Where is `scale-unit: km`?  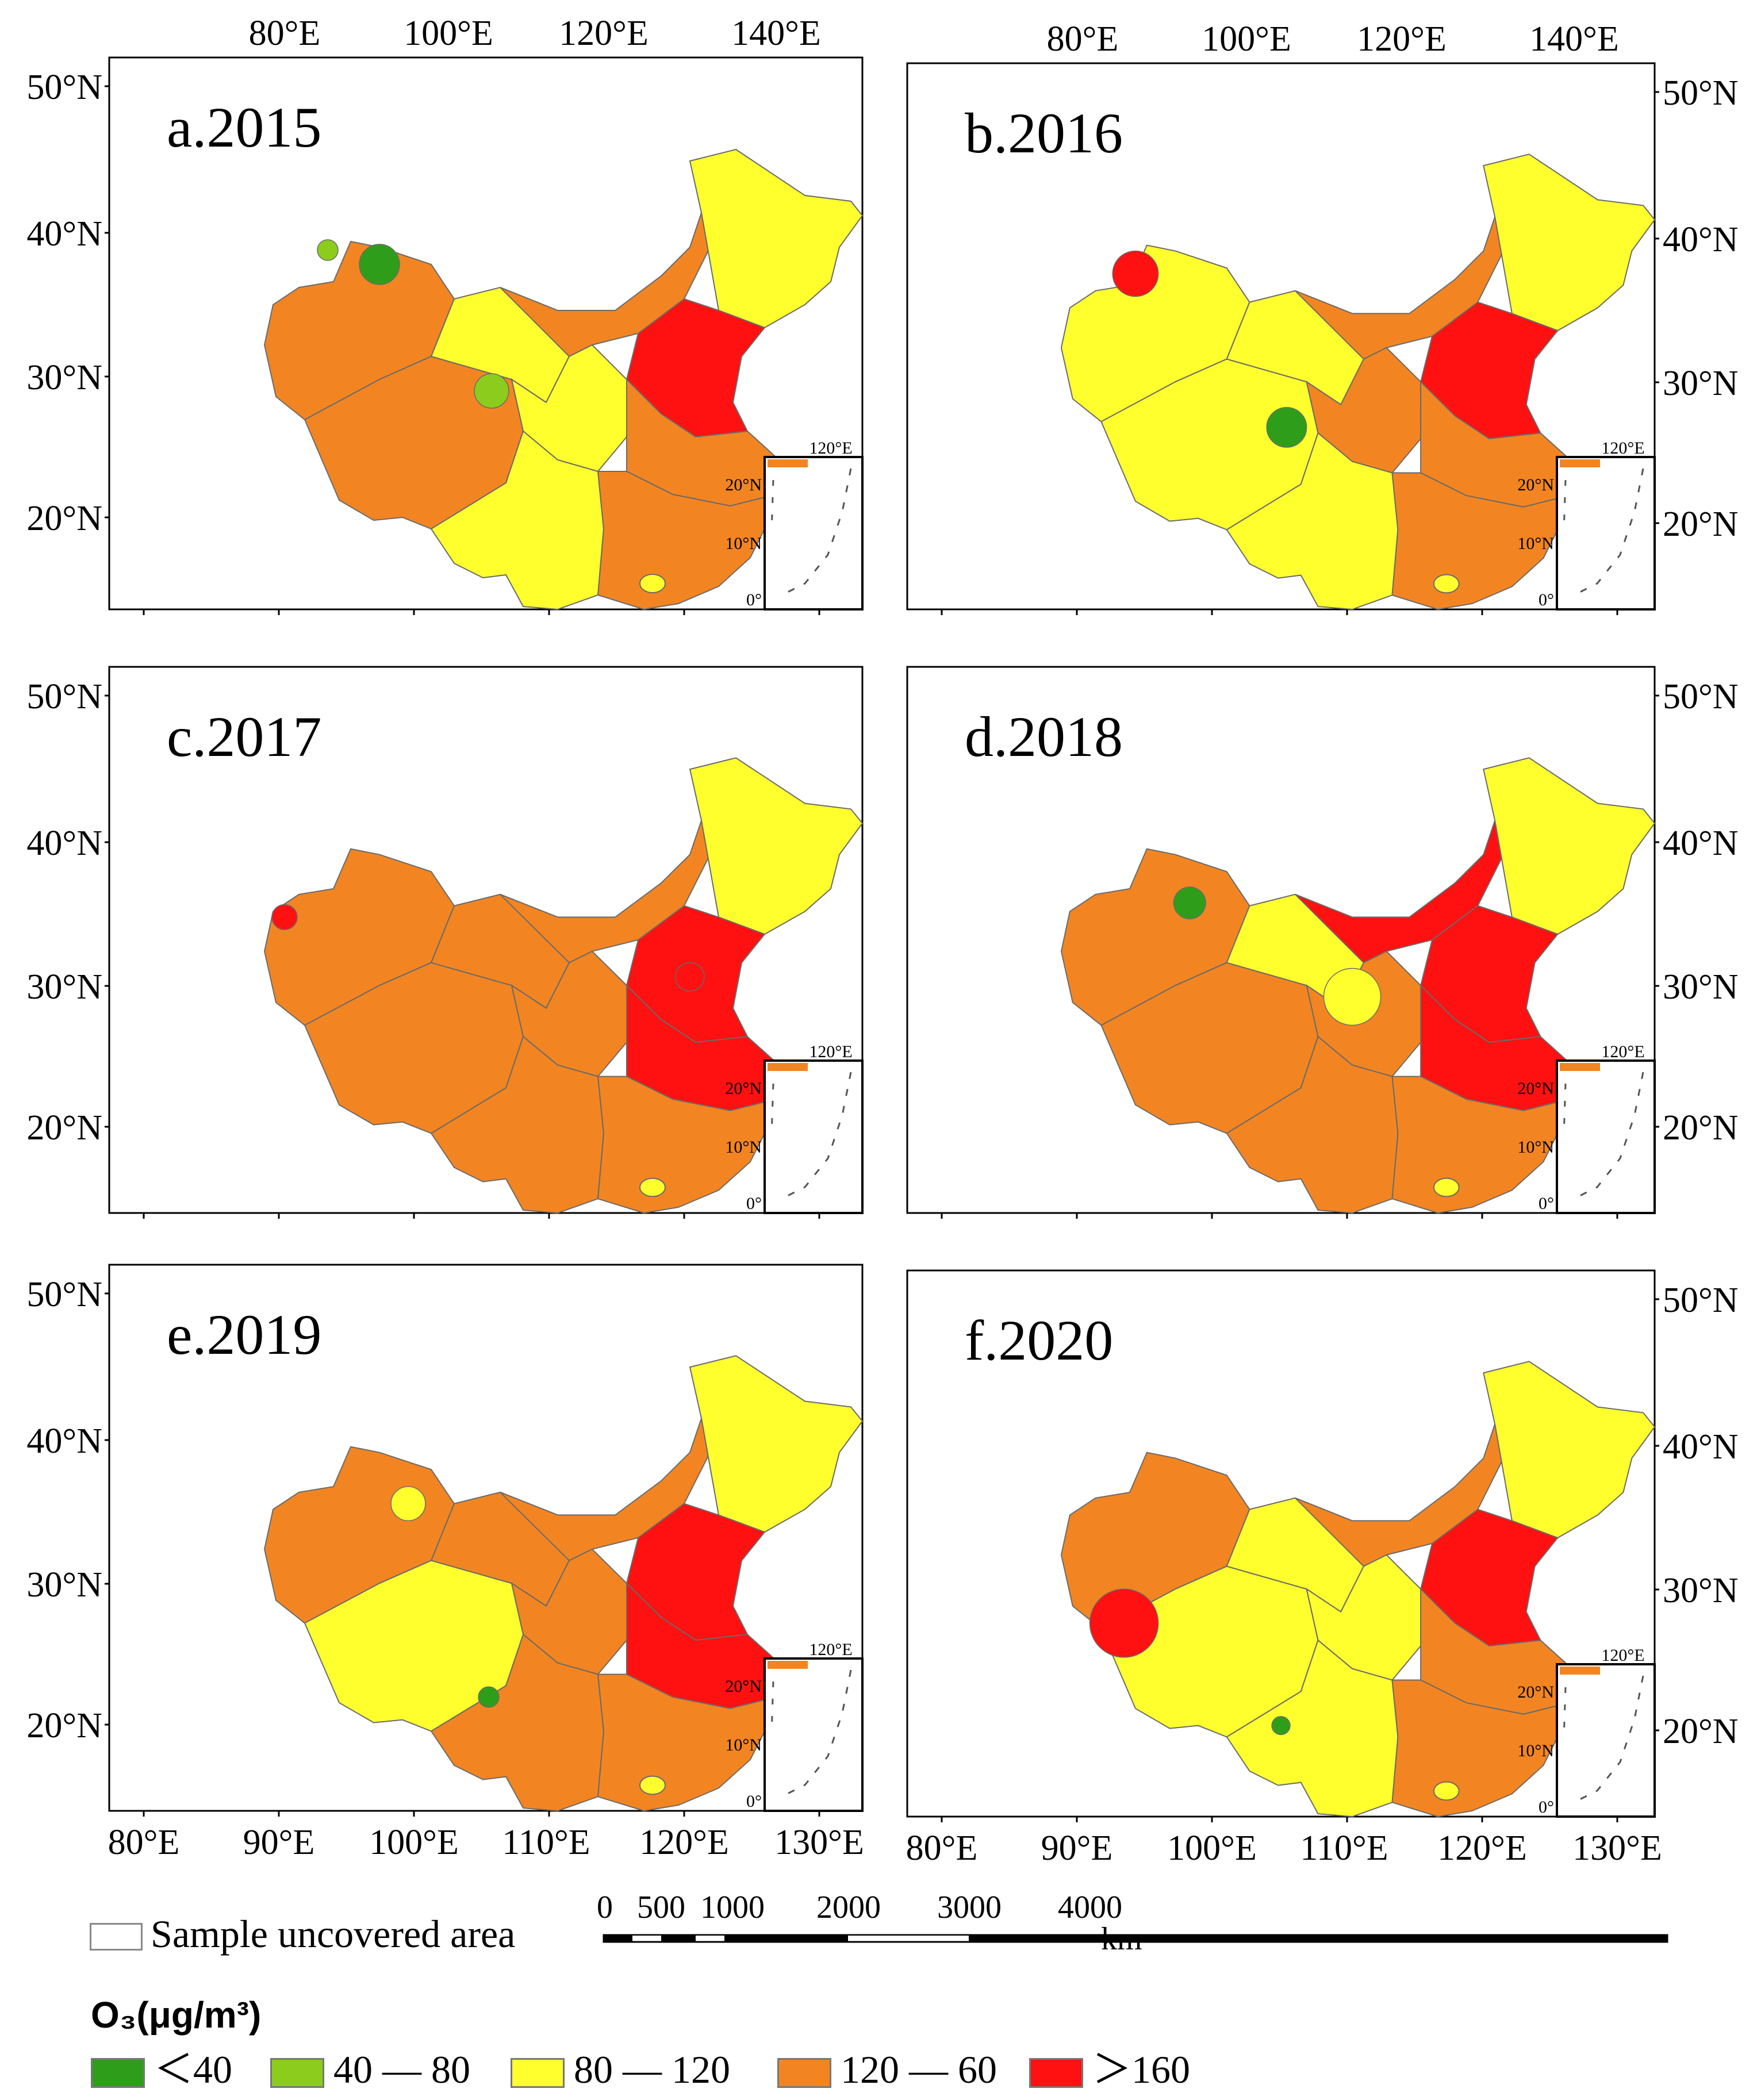
scale-unit: km is located at coordinates (1121, 1939).